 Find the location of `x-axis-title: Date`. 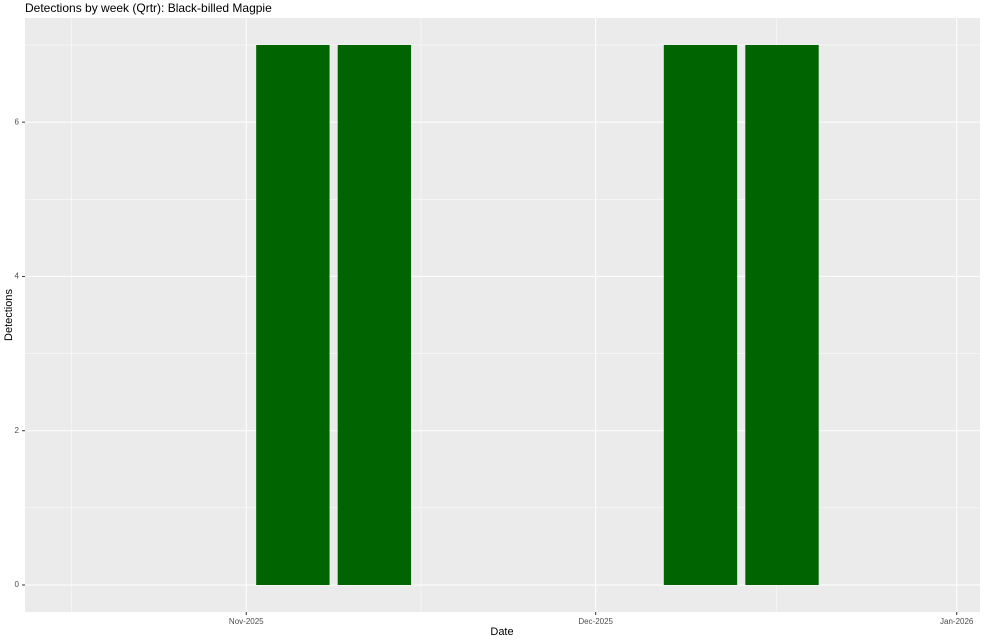

x-axis-title: Date is located at coordinates (501, 632).